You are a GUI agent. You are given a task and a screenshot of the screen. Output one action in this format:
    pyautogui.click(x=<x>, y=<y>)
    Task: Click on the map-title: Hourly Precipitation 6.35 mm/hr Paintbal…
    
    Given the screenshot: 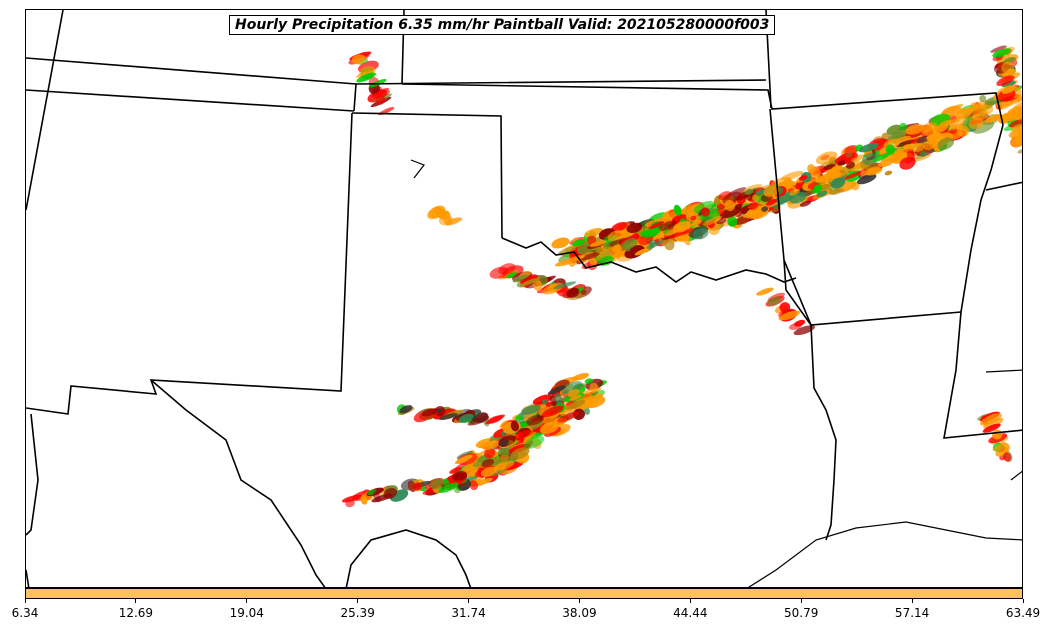 What is the action you would take?
    pyautogui.click(x=502, y=25)
    